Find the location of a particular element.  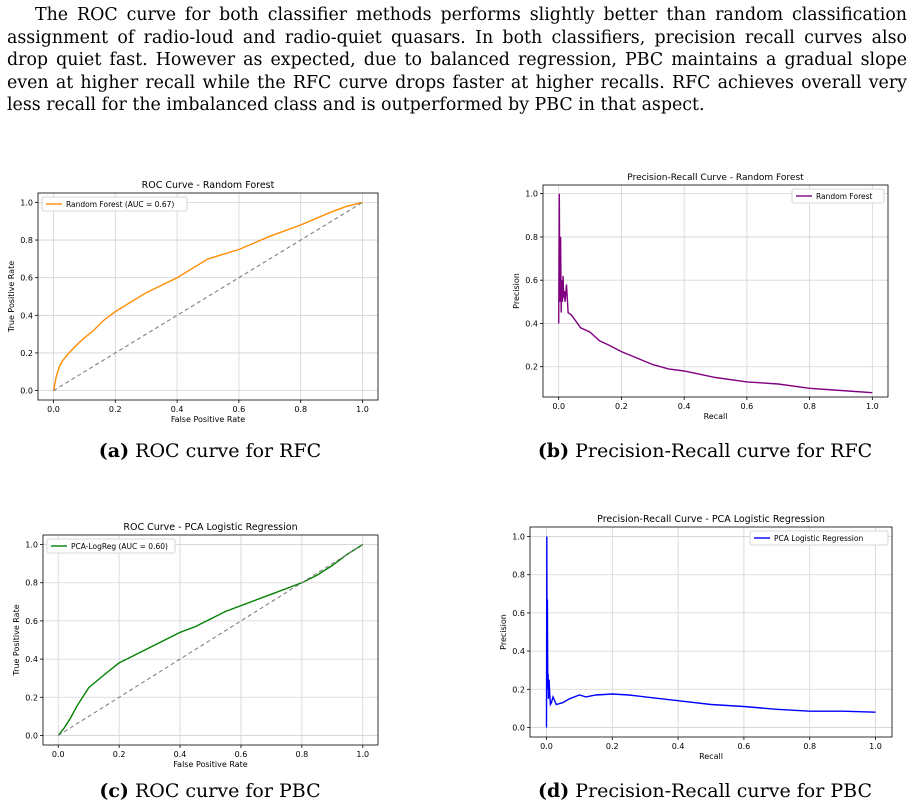

caption-text: Precision-Recall curve for RFC is located at coordinates (721, 451).